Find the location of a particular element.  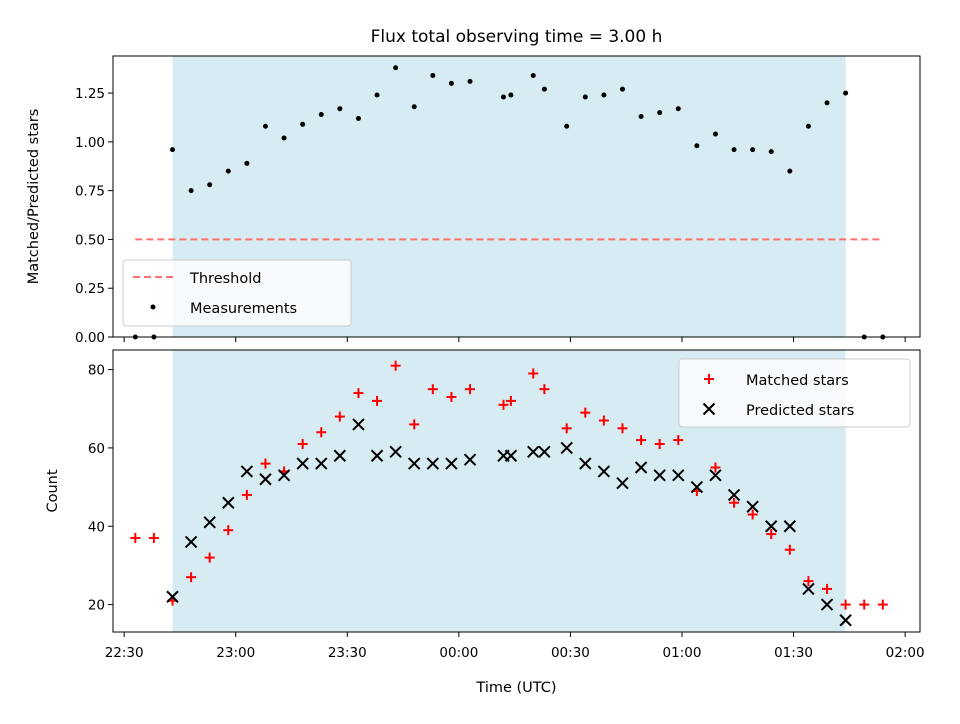

legend-measurements-label: Measurements is located at coordinates (243, 309).